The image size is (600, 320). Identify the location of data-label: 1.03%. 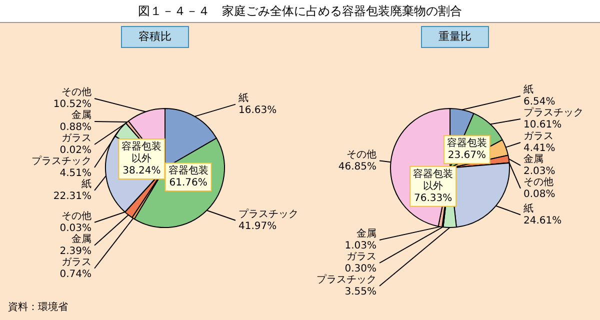
(360, 246).